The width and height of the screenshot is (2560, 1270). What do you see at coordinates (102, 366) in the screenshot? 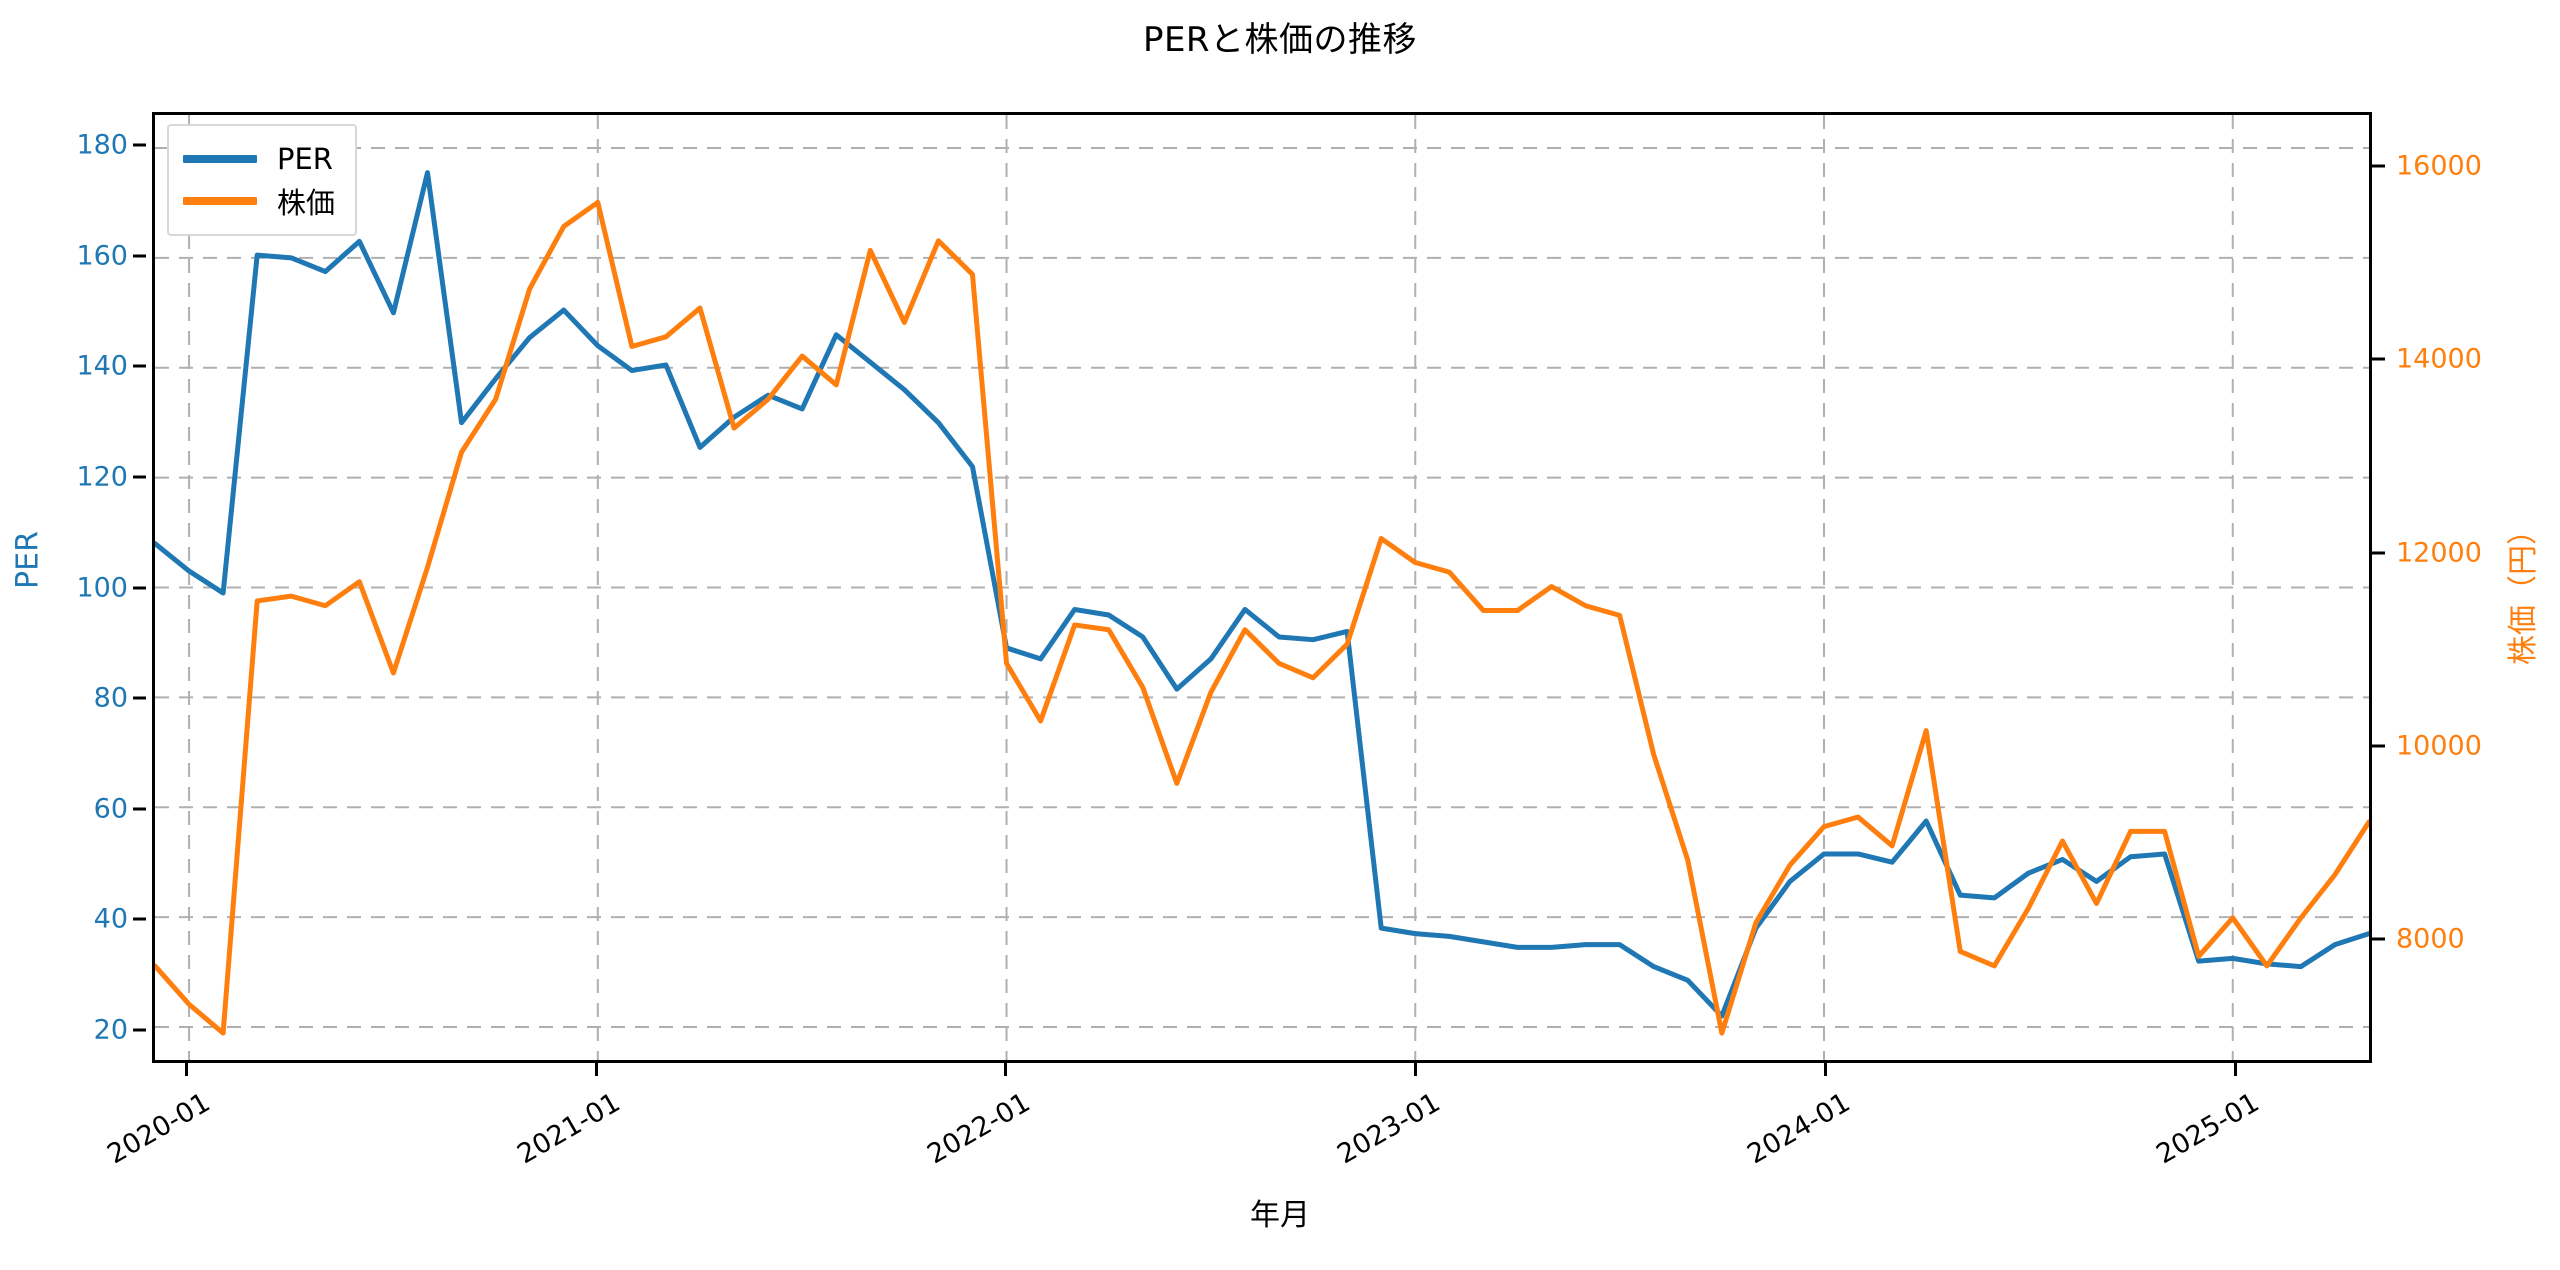
I see `y-axis-left-tick-label: 140` at bounding box center [102, 366].